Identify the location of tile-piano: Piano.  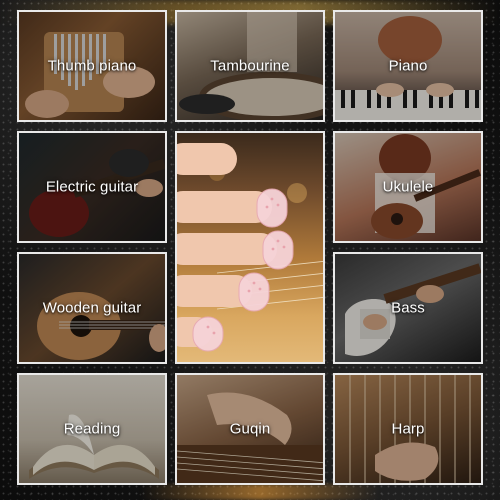
(408, 66).